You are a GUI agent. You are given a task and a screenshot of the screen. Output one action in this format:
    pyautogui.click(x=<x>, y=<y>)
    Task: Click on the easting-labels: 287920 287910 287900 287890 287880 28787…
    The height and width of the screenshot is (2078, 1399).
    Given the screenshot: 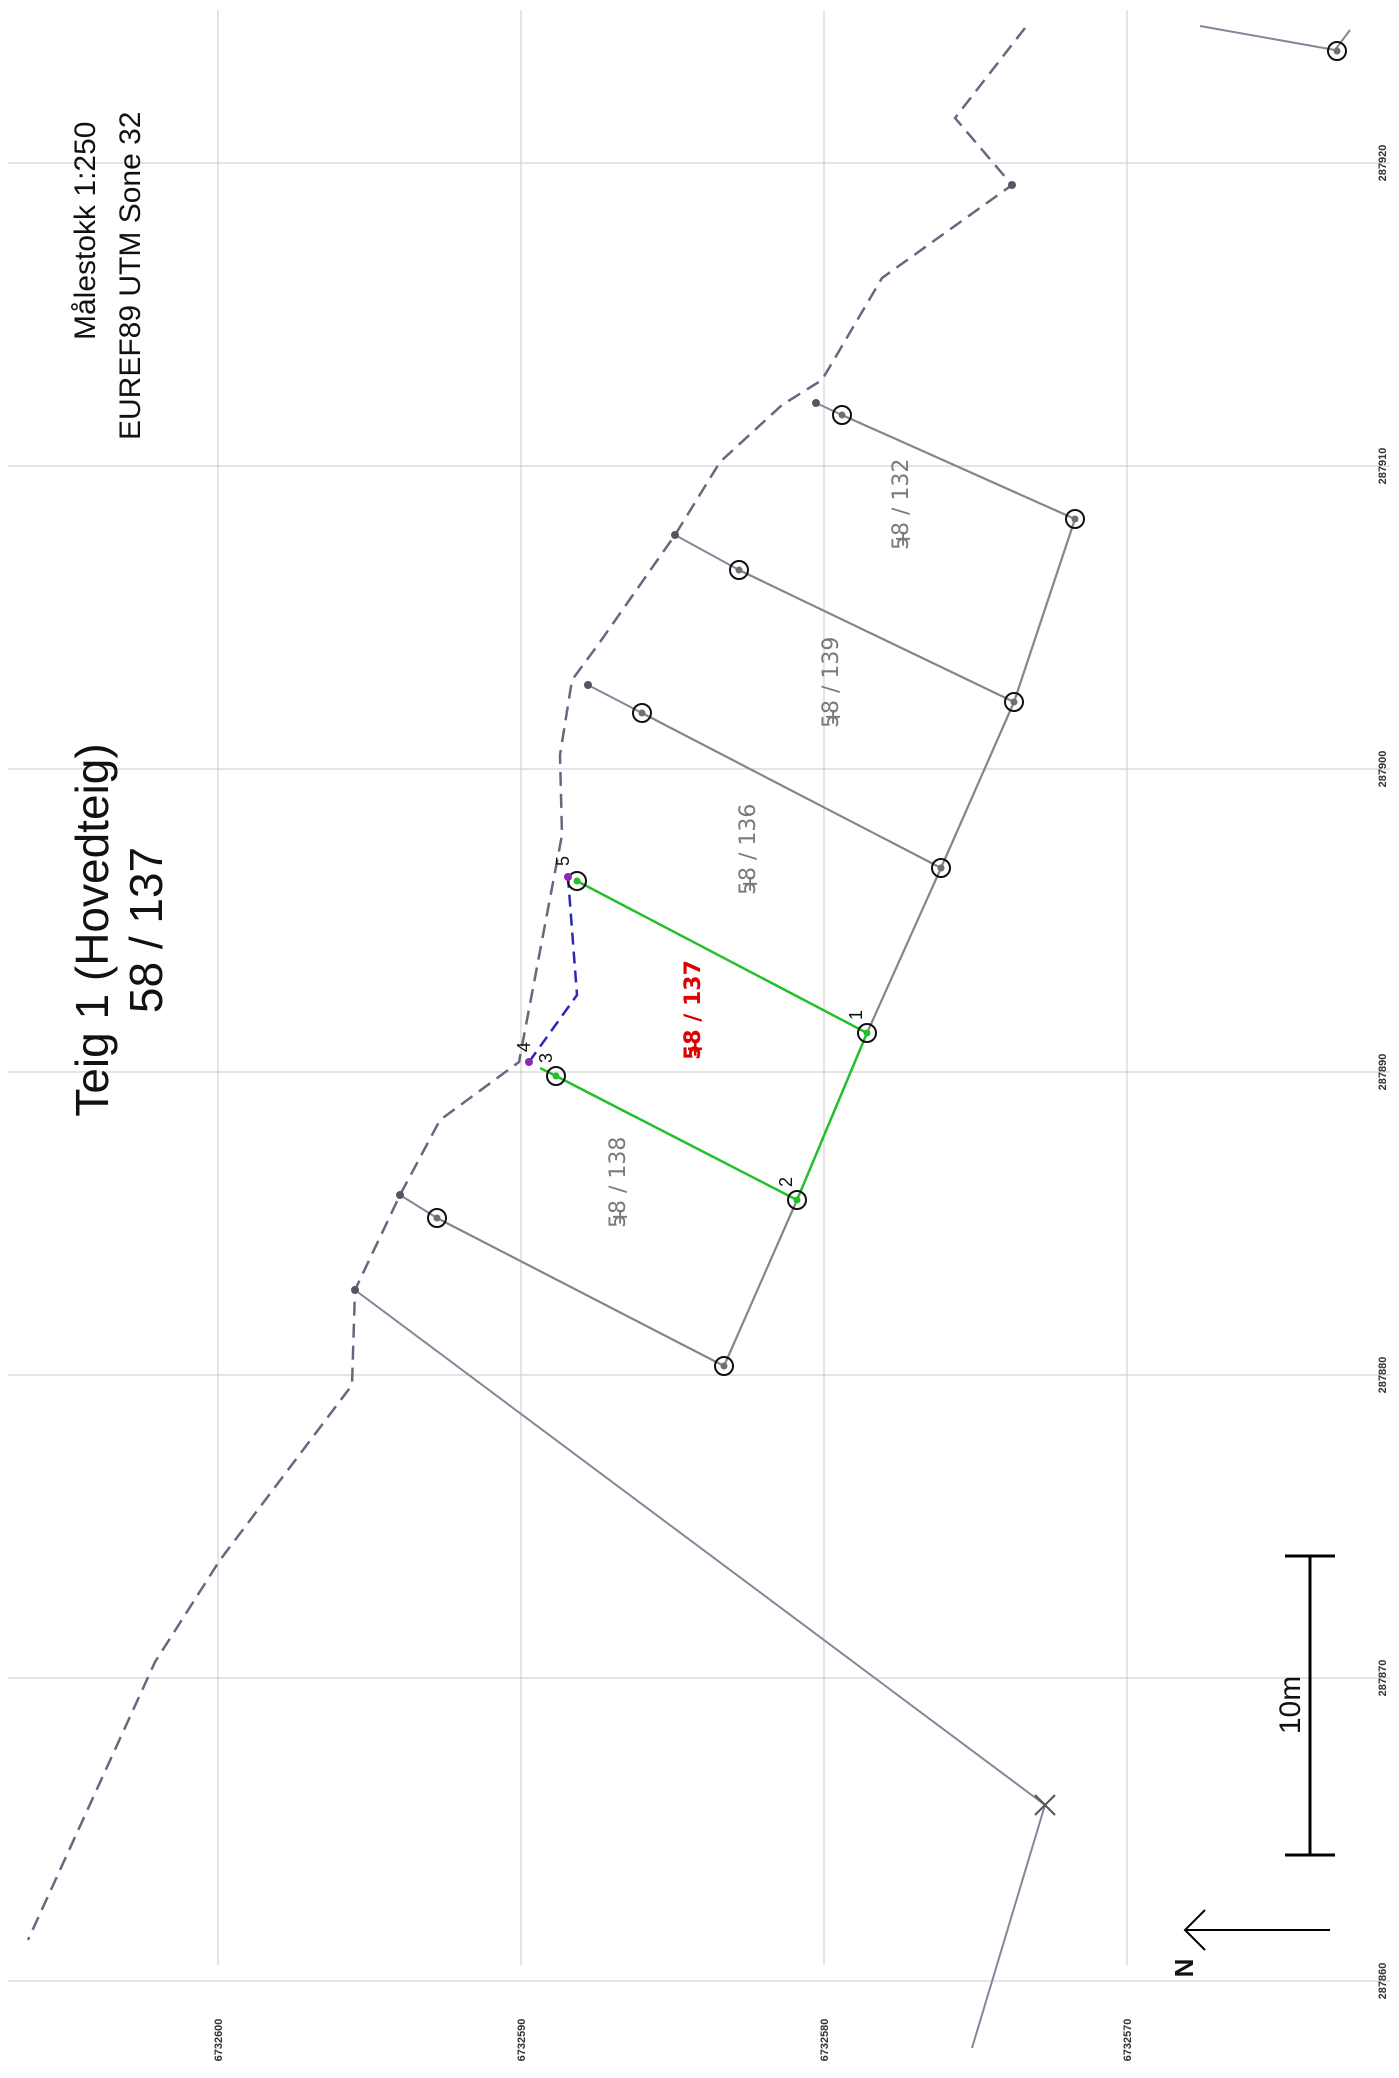 What is the action you would take?
    pyautogui.click(x=1383, y=1072)
    